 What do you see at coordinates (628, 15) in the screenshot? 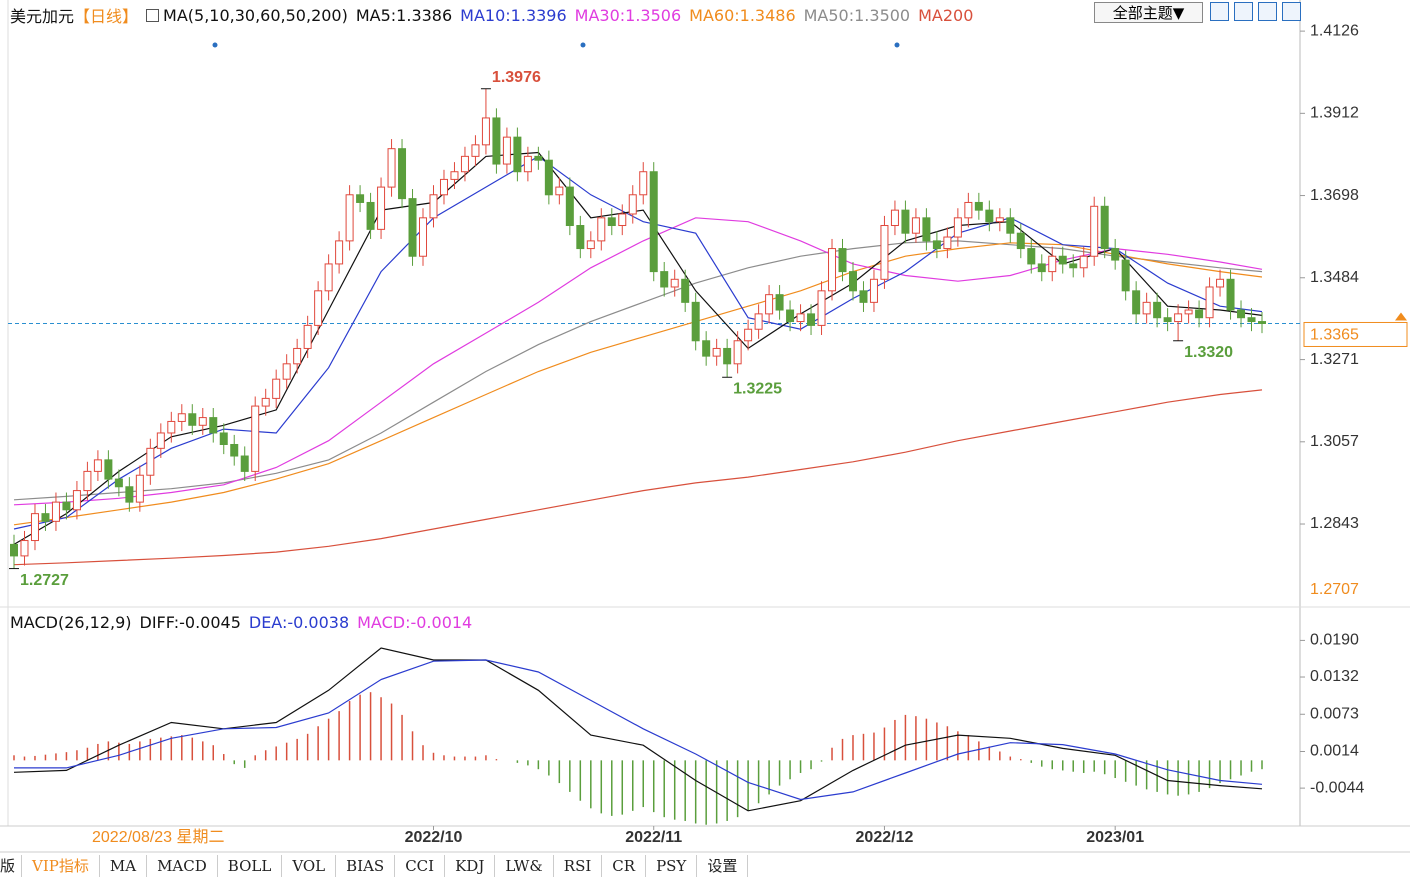
I see `legend-entry: MA30:1.3506` at bounding box center [628, 15].